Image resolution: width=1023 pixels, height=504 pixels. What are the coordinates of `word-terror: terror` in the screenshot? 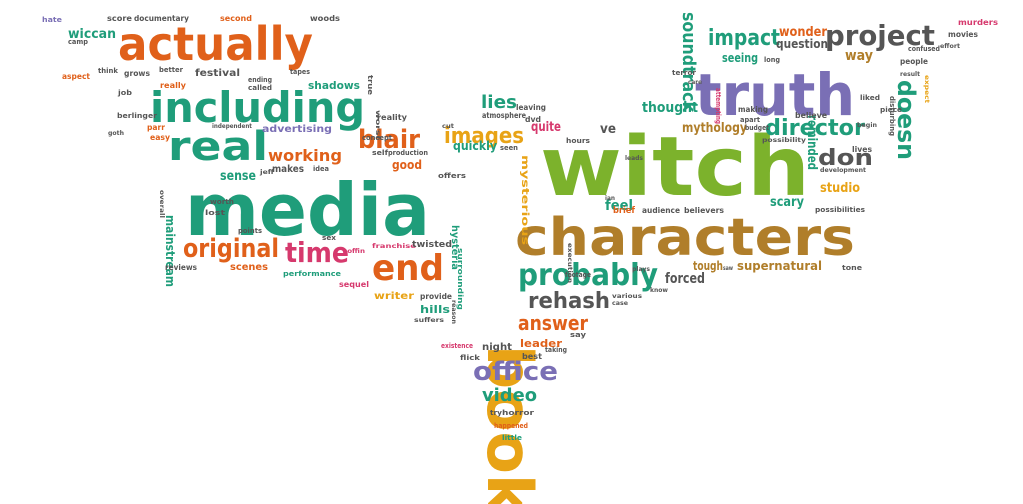 It's located at (684, 73).